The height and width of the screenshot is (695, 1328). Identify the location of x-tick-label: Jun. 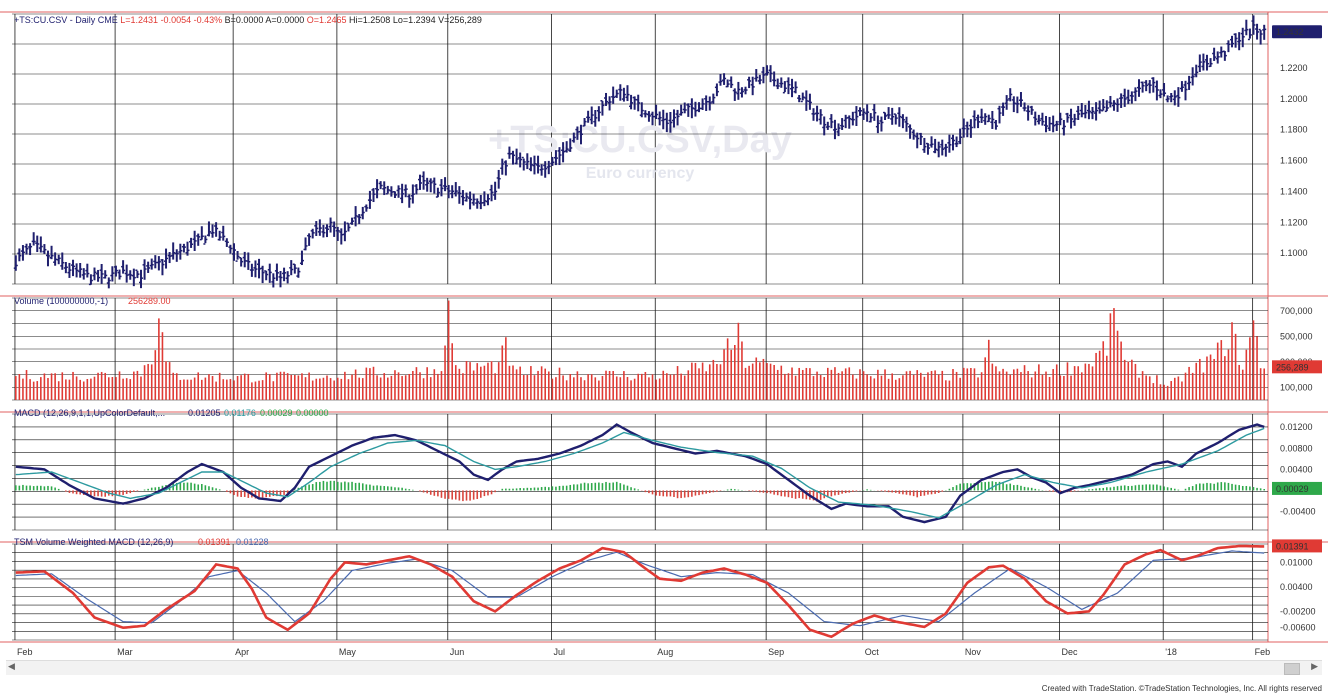
(457, 652).